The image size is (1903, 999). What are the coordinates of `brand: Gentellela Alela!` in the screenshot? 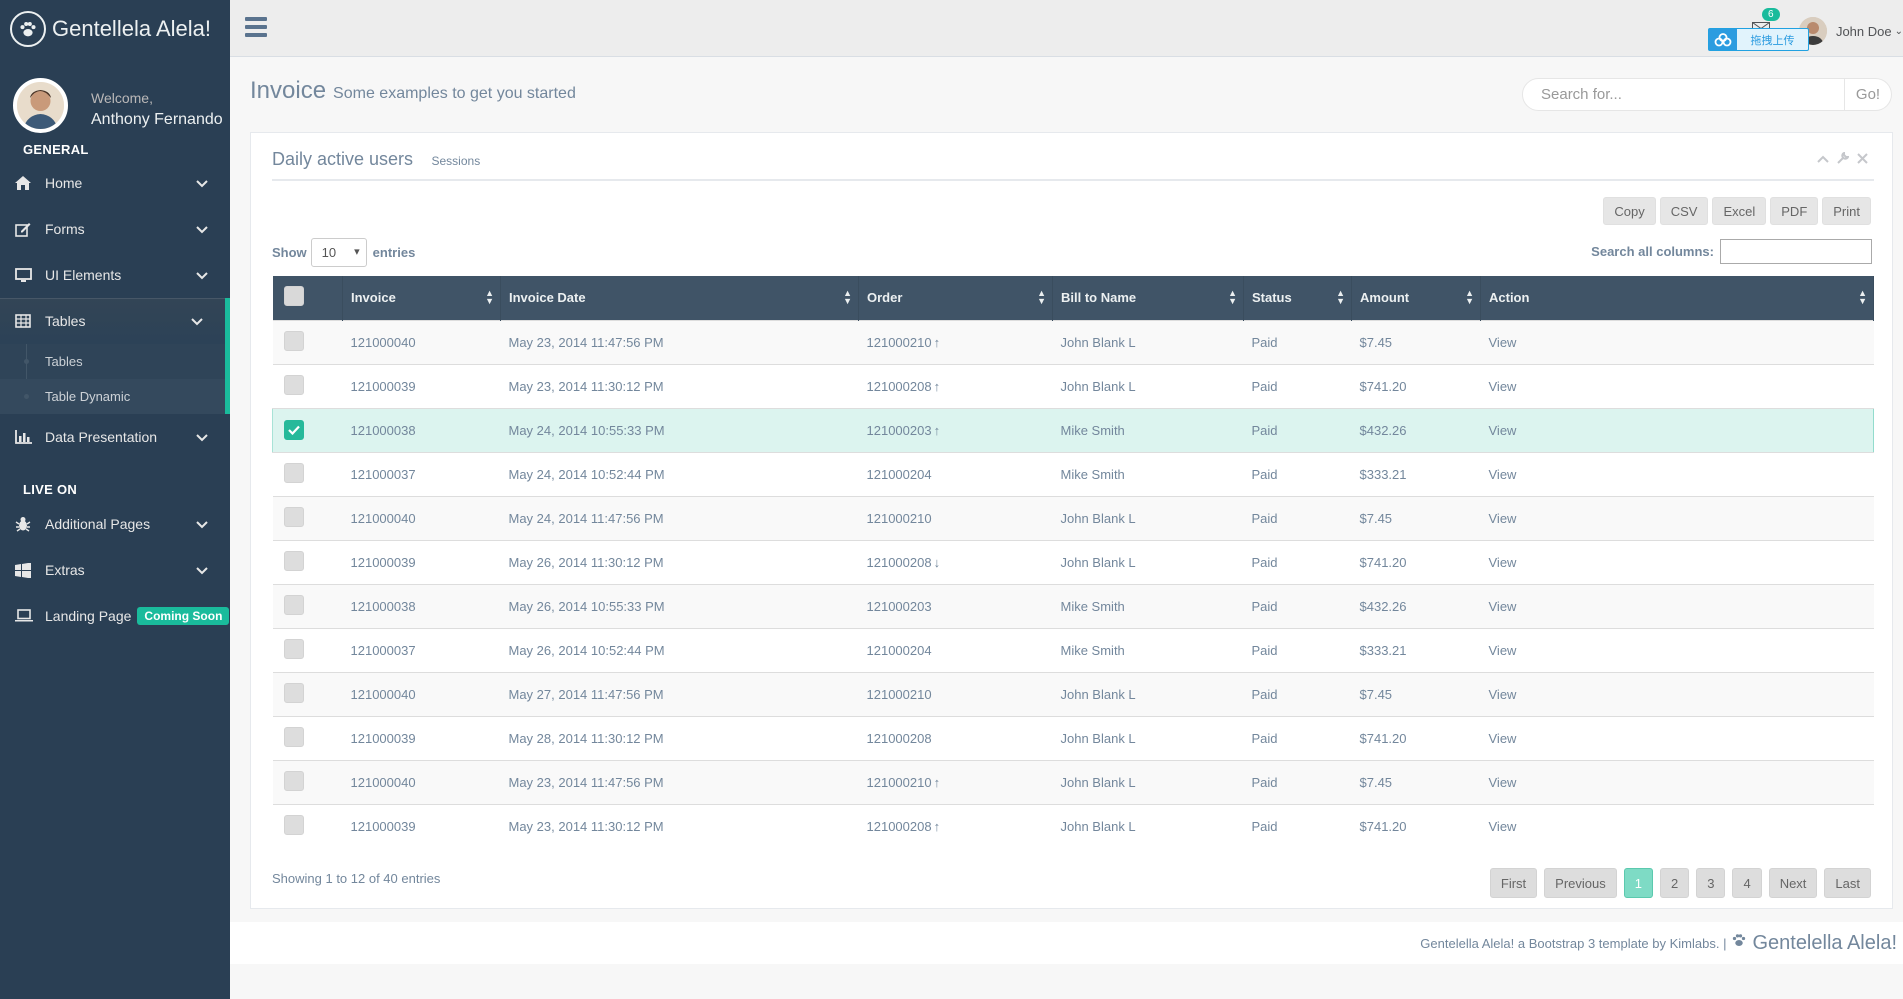 It's located at (115, 28).